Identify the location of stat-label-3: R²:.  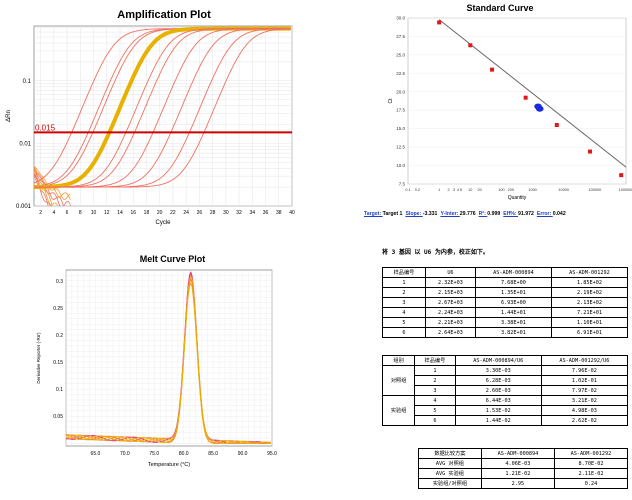
(483, 214).